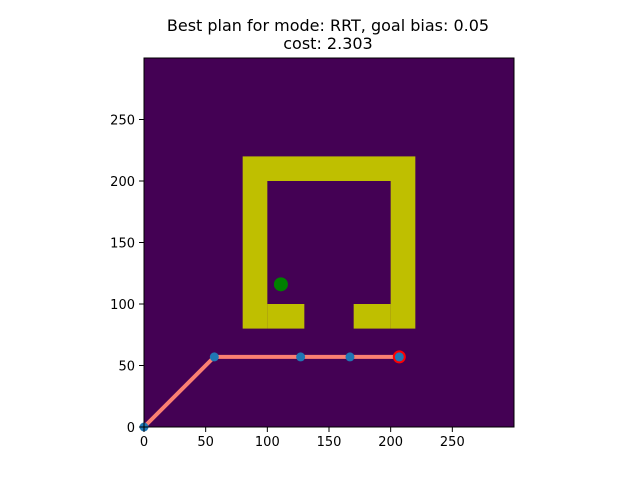  I want to click on y-tick-label-50: 50, so click(126, 367).